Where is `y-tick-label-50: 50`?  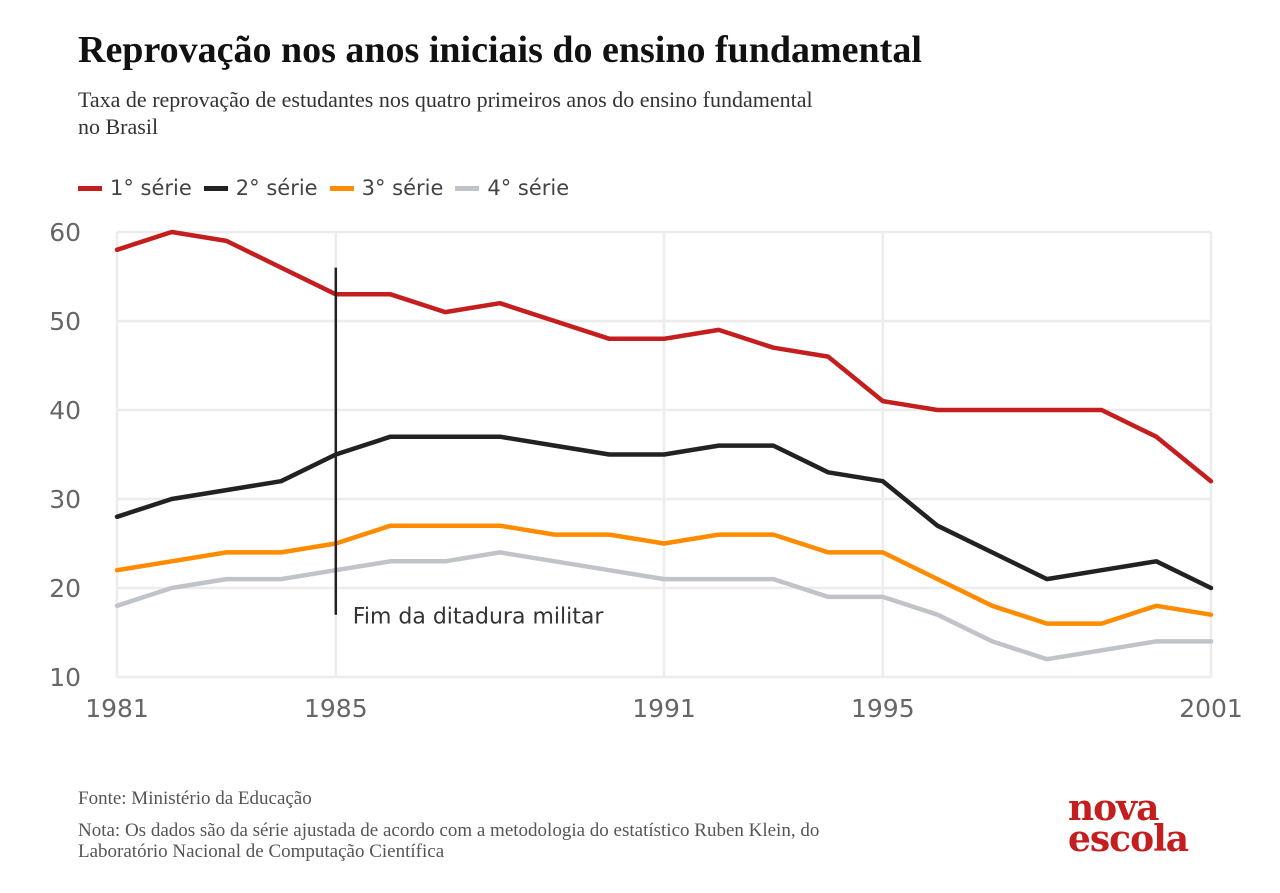 y-tick-label-50: 50 is located at coordinates (65, 321).